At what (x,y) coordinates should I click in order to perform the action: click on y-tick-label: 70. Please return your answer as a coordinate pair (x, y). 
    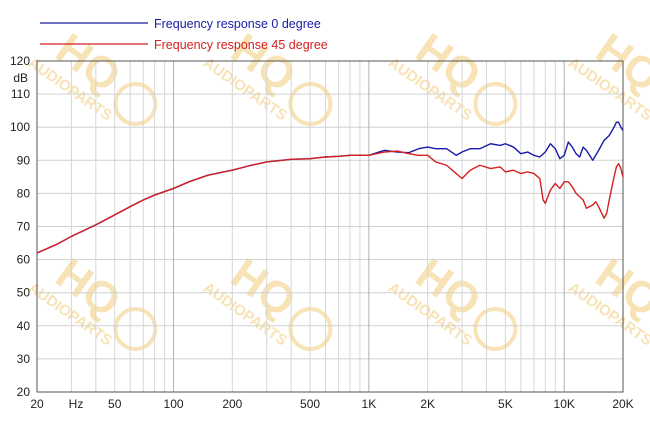
    Looking at the image, I should click on (24, 227).